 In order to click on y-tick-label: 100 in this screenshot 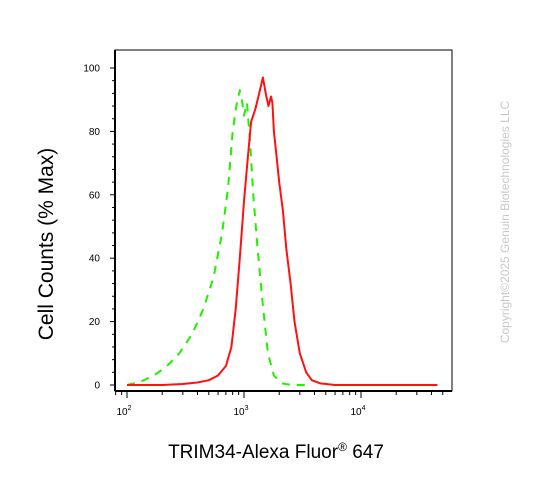, I will do `click(91, 69)`.